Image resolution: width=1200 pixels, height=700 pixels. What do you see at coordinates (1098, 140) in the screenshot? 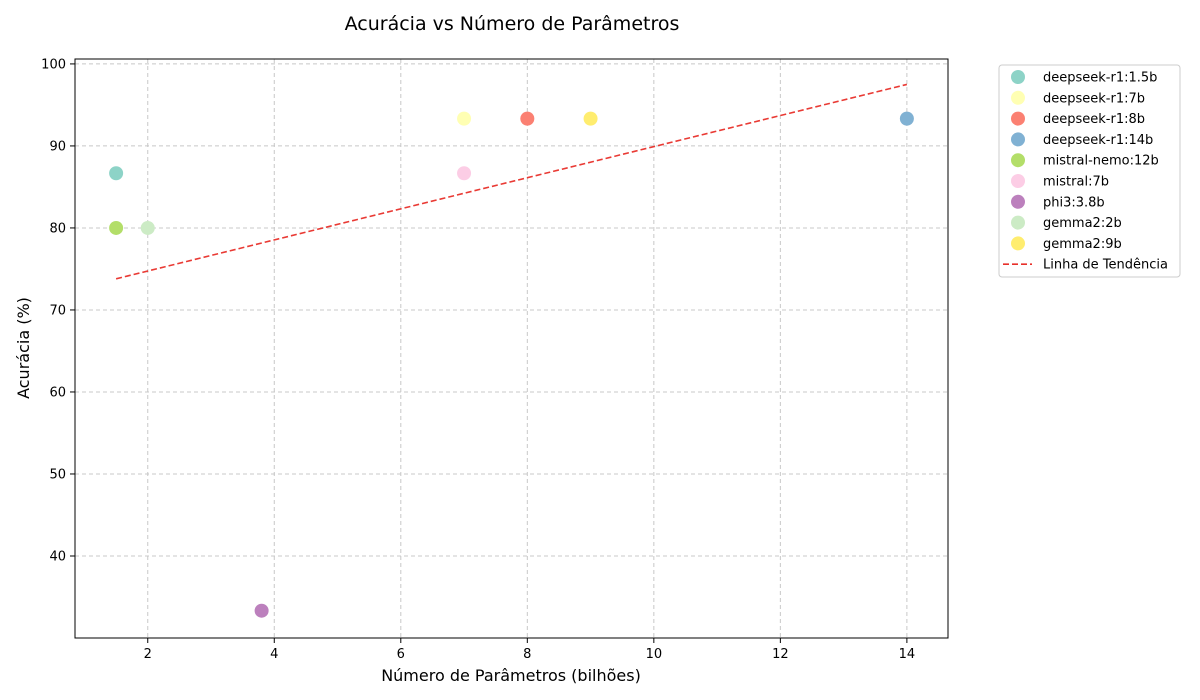
I see `legend-label: deepseek-r1:14b` at bounding box center [1098, 140].